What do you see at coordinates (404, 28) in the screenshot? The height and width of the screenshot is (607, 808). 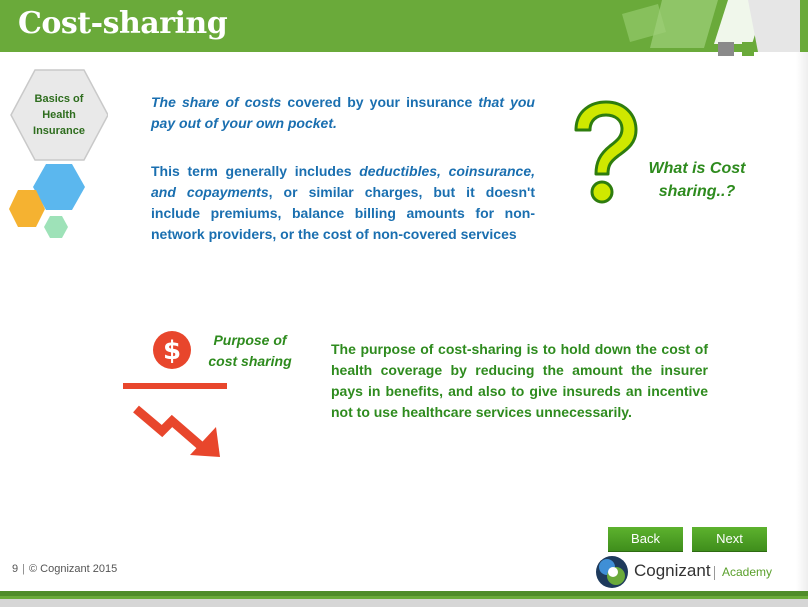 I see `title-bar: Cost-sharing` at bounding box center [404, 28].